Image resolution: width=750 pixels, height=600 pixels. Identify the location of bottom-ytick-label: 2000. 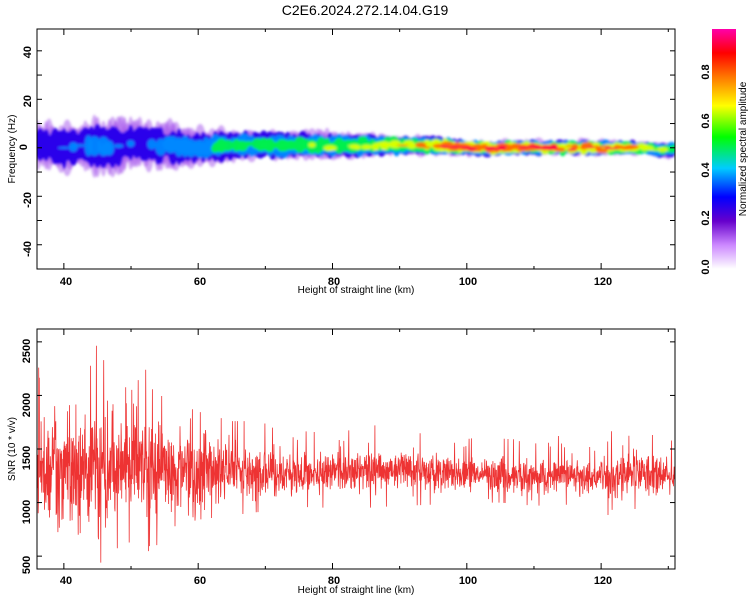
(27, 405).